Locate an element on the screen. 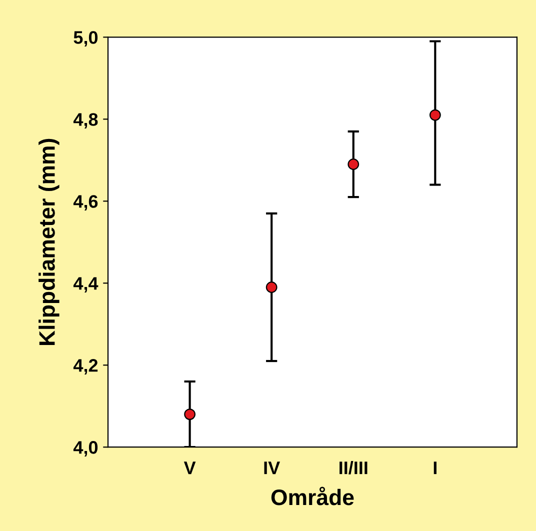 This screenshot has height=531, width=536. x-tick-label: I is located at coordinates (435, 468).